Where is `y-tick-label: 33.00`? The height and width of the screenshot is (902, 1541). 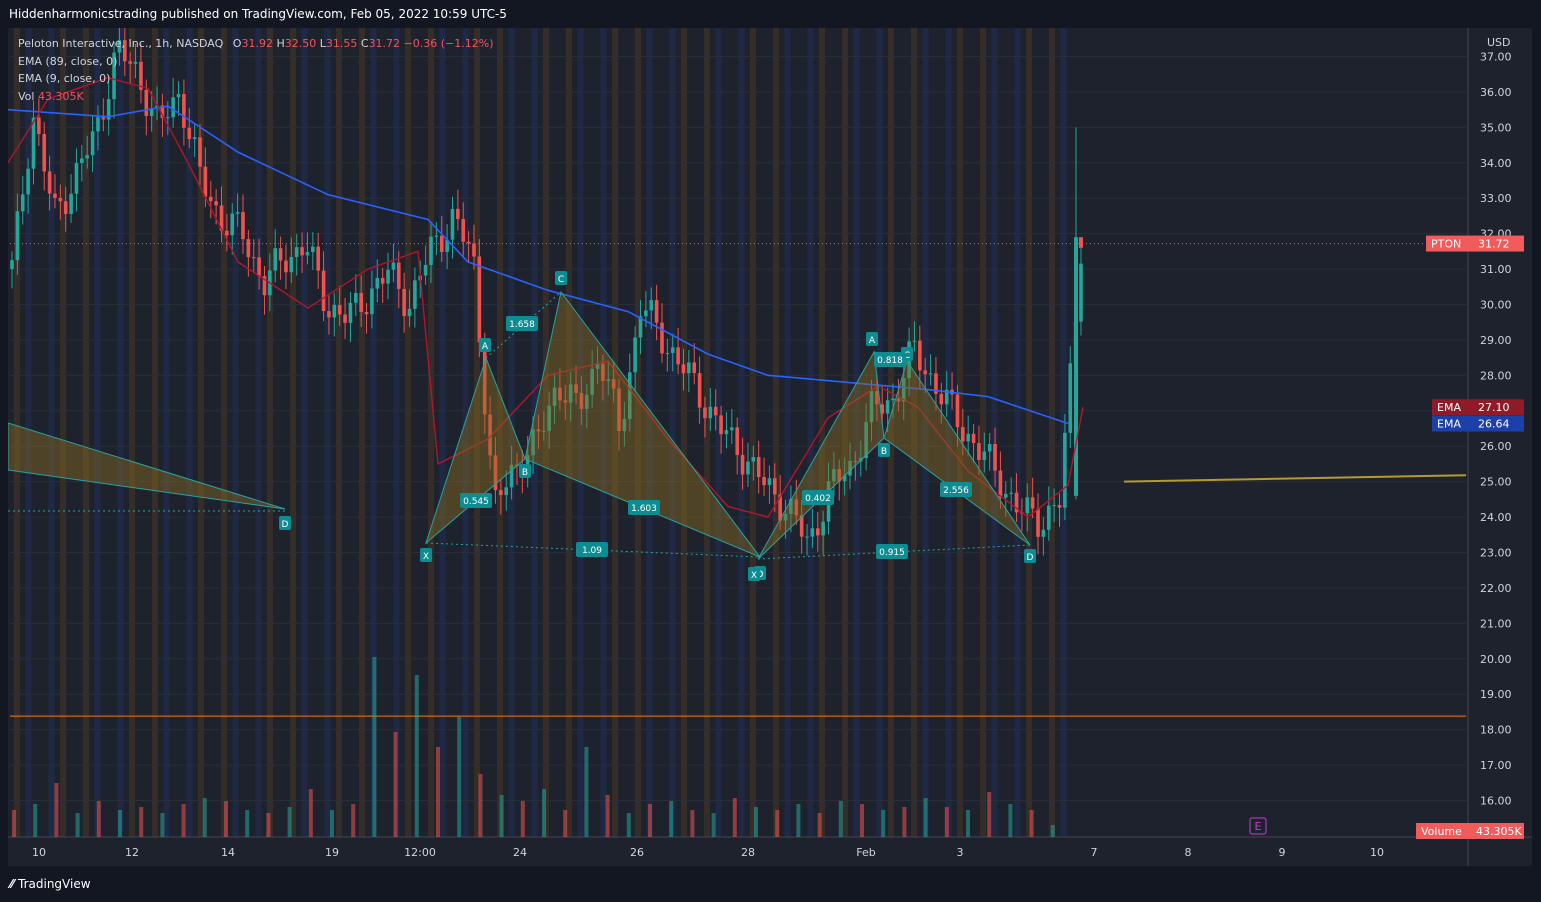 y-tick-label: 33.00 is located at coordinates (1496, 198).